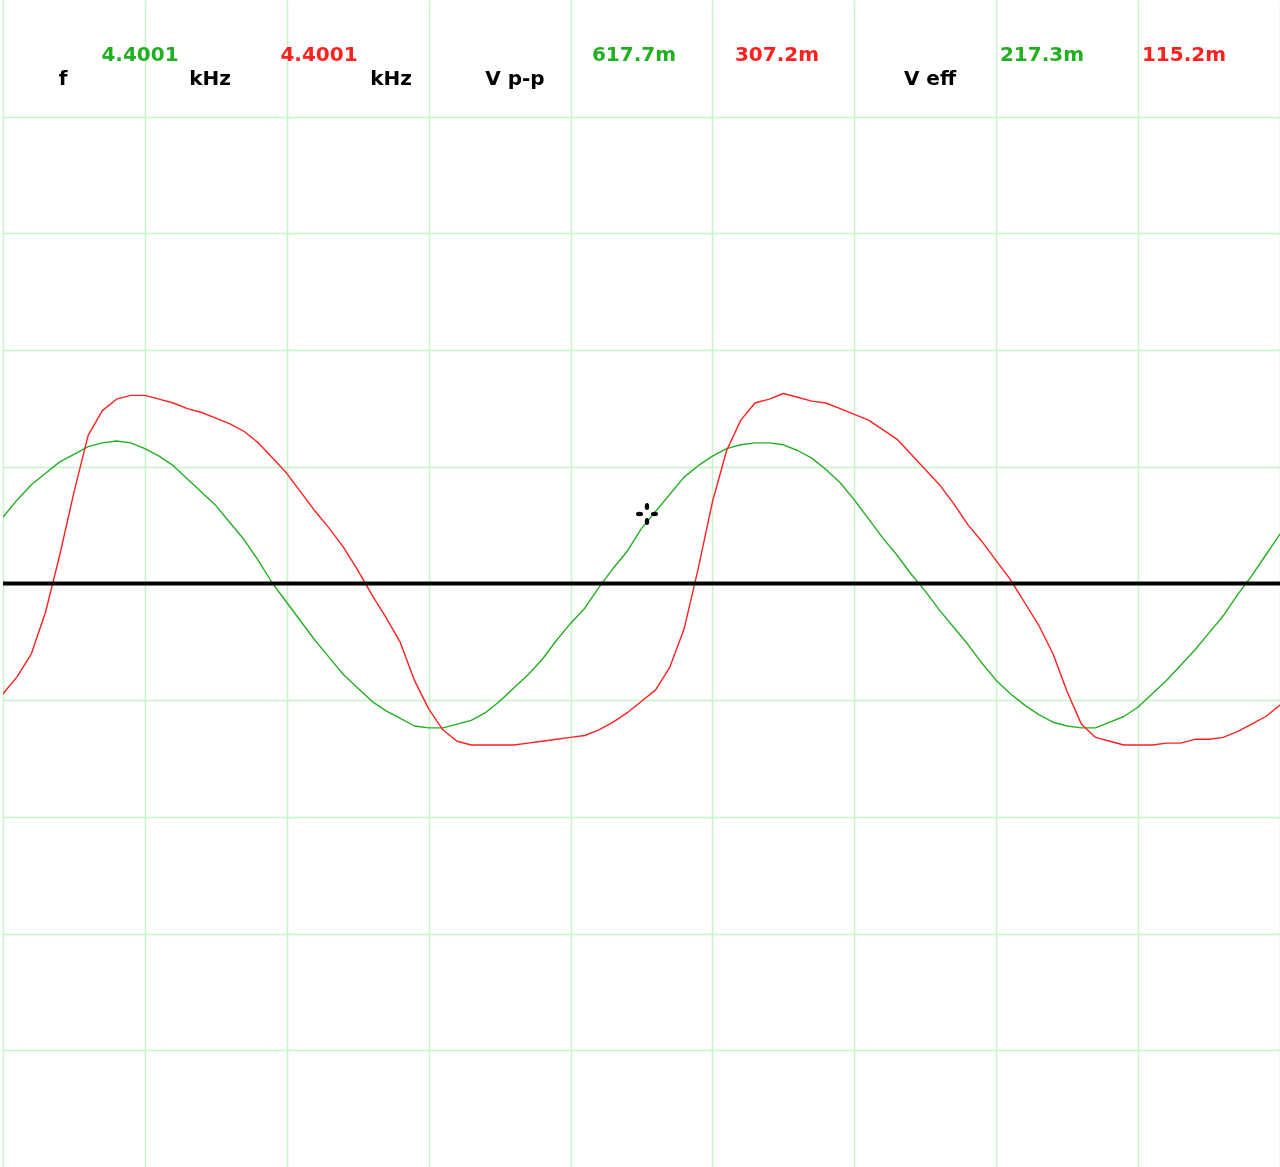  What do you see at coordinates (1184, 54) in the screenshot?
I see `text: 115.2m` at bounding box center [1184, 54].